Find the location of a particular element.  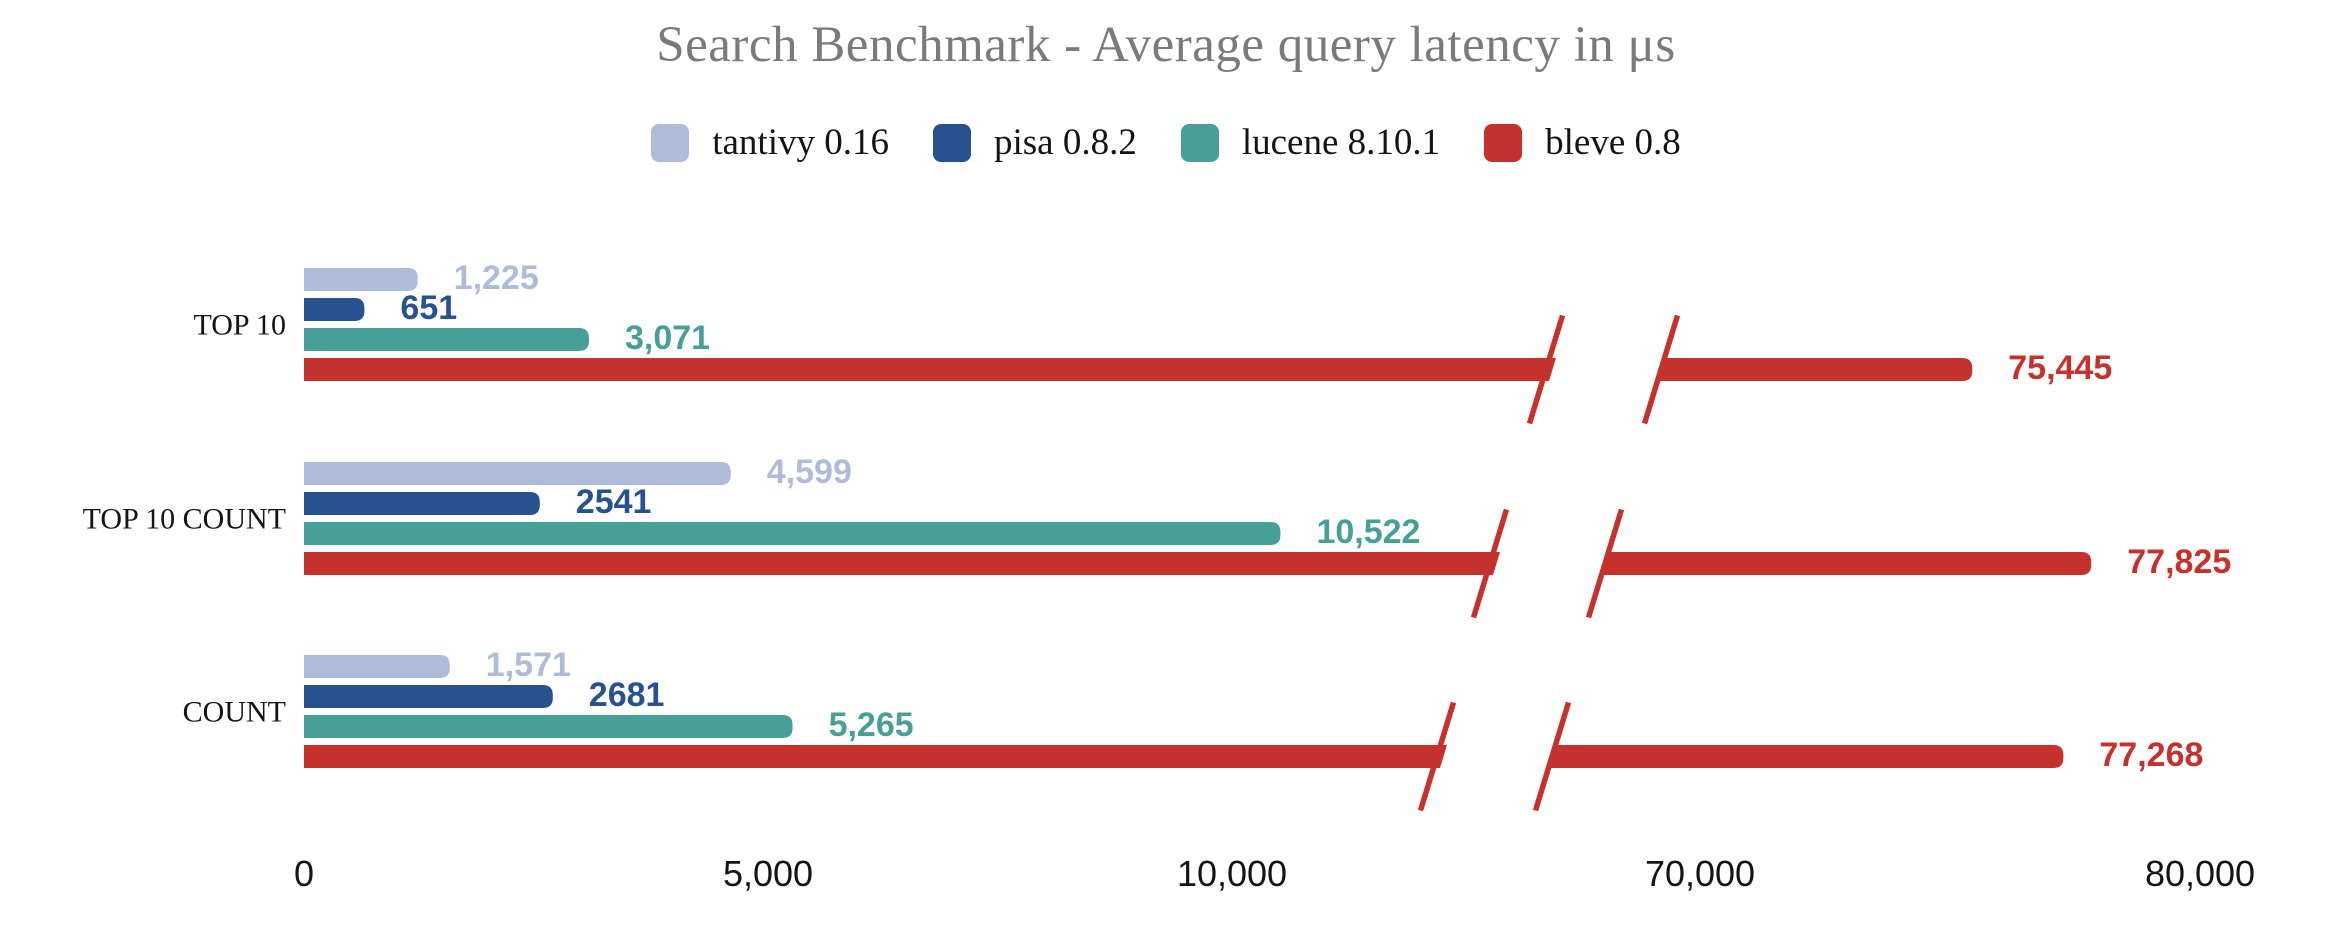

bar-bleve-0-8-count-left-segment is located at coordinates (875, 756).